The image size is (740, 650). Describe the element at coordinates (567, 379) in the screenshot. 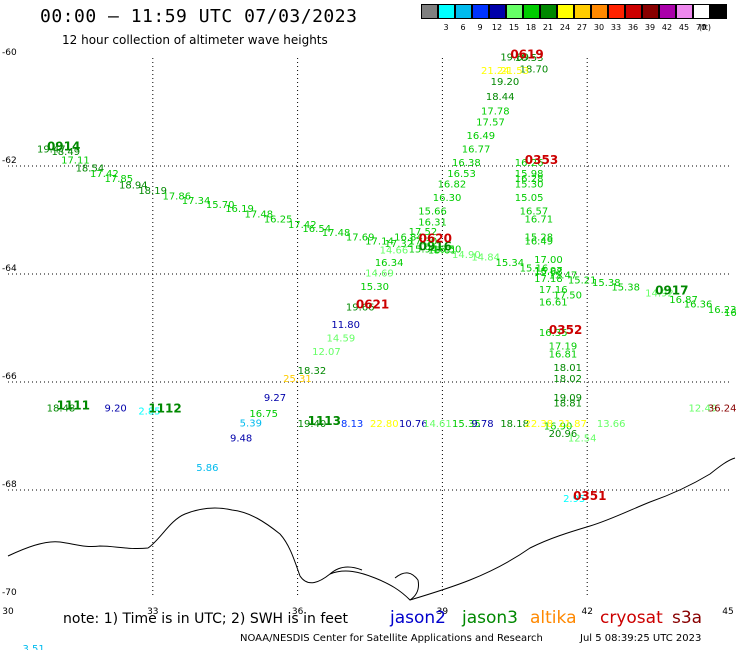

I see `swh-value: 18.02` at that location.